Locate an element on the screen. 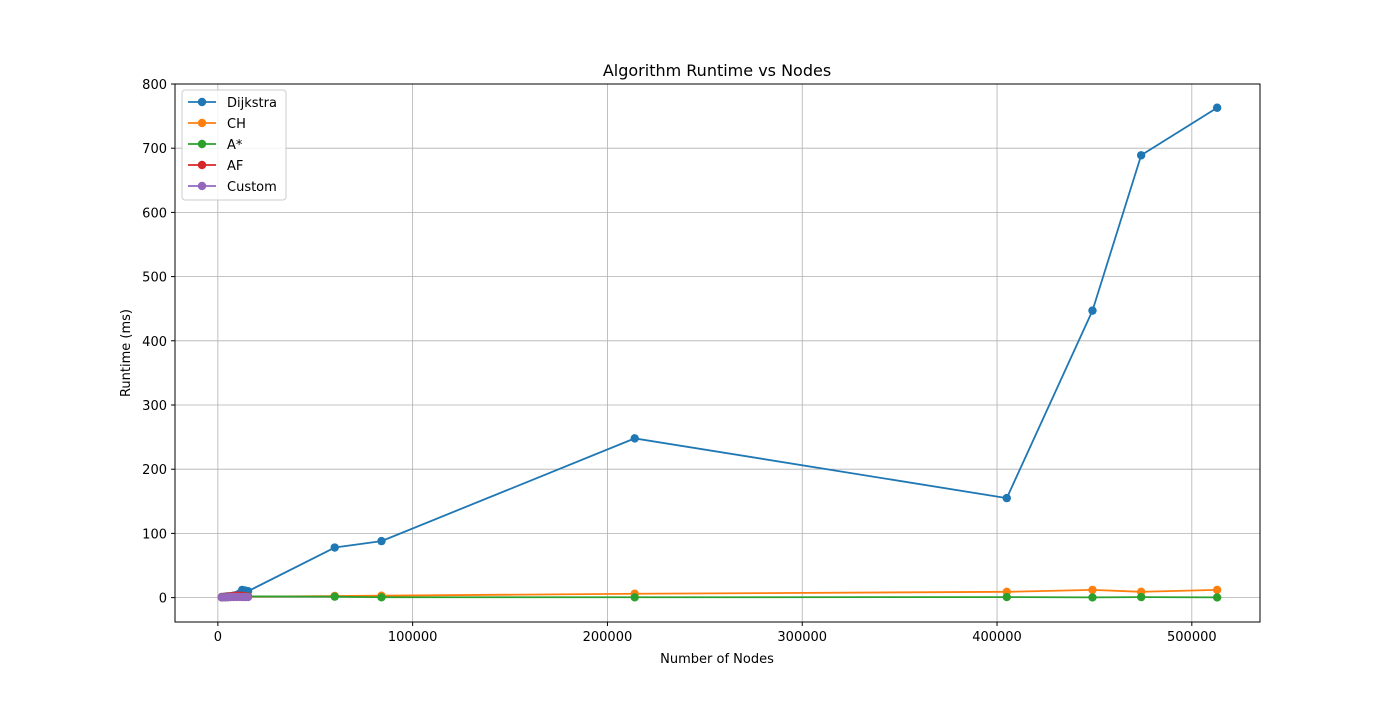 This screenshot has width=1400, height=704. x-tick-label: 500000 is located at coordinates (1192, 637).